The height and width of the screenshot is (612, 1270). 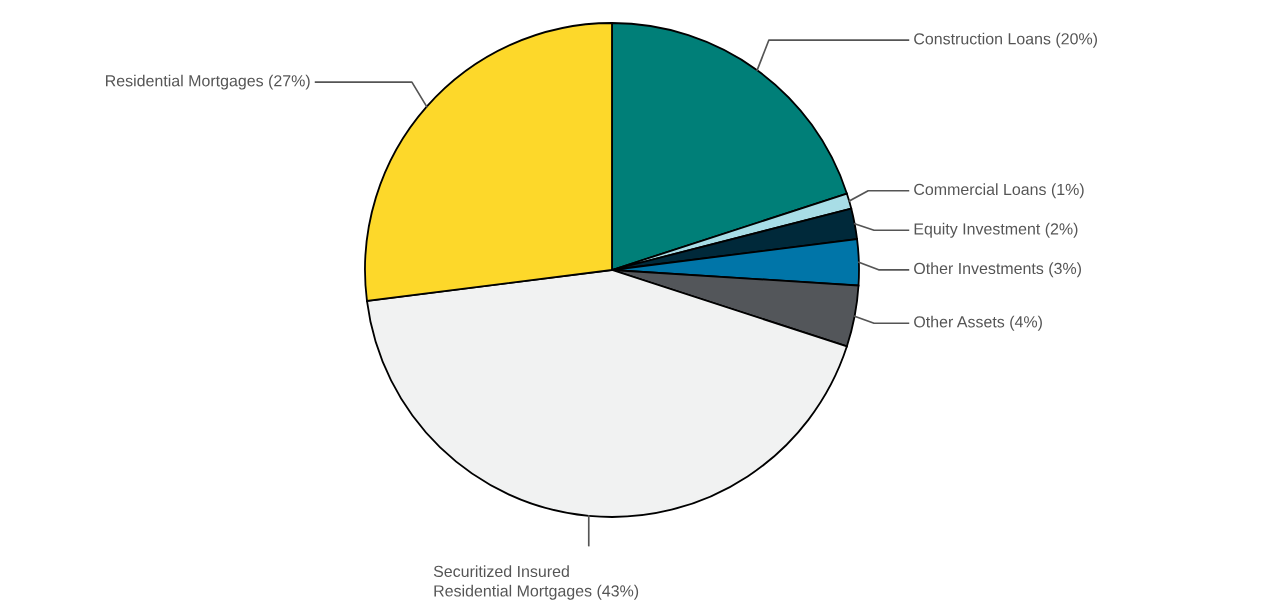 I want to click on slice-label: Residential Mortgages (27%), so click(x=208, y=82).